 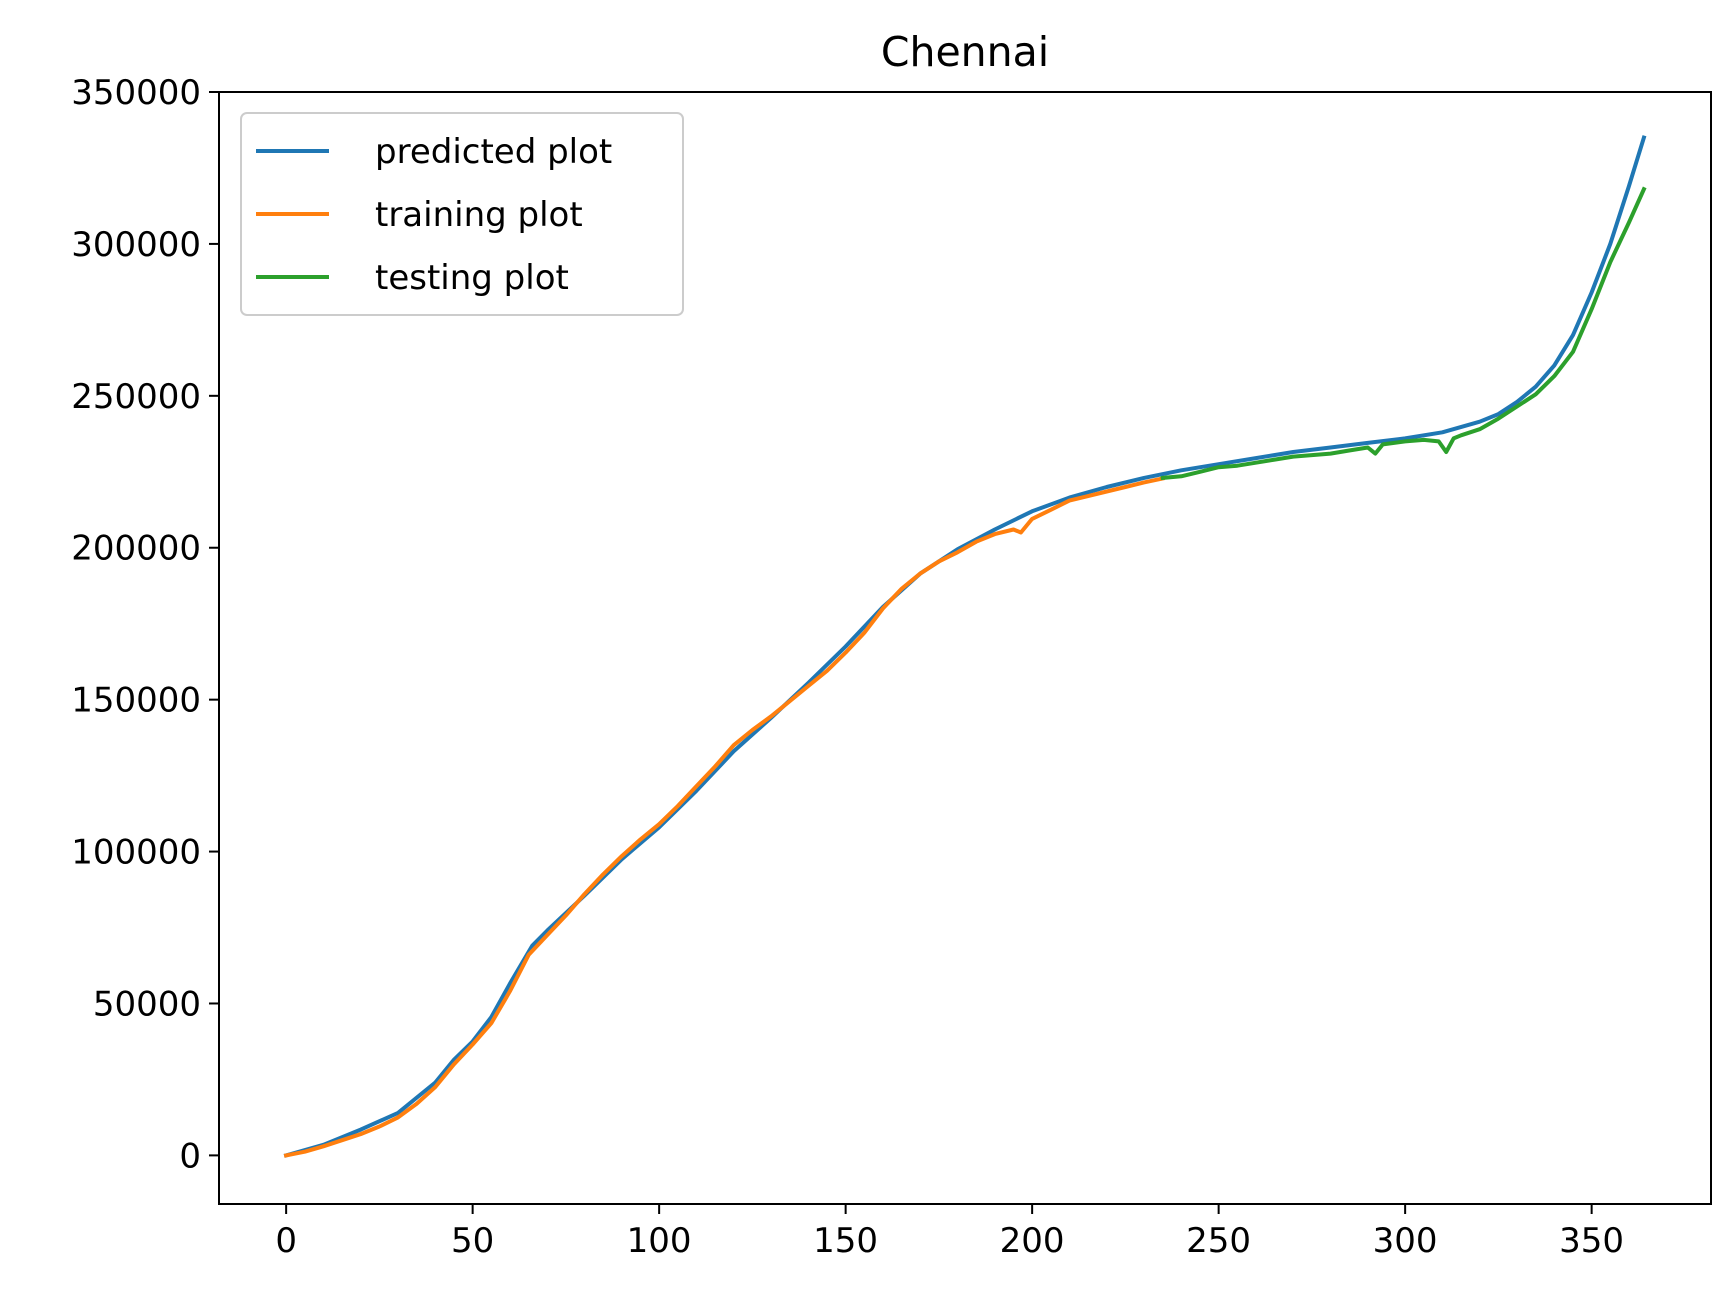 What do you see at coordinates (136, 93) in the screenshot?
I see `y-tick-label: 350000` at bounding box center [136, 93].